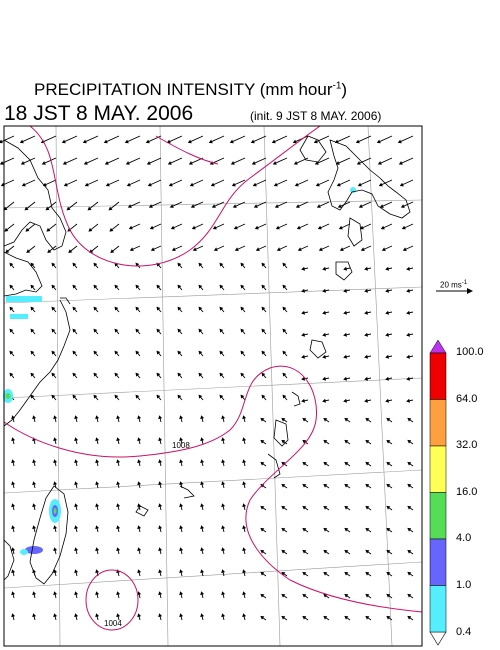  Describe the element at coordinates (438, 516) in the screenshot. I see `colorbar-segment` at that location.